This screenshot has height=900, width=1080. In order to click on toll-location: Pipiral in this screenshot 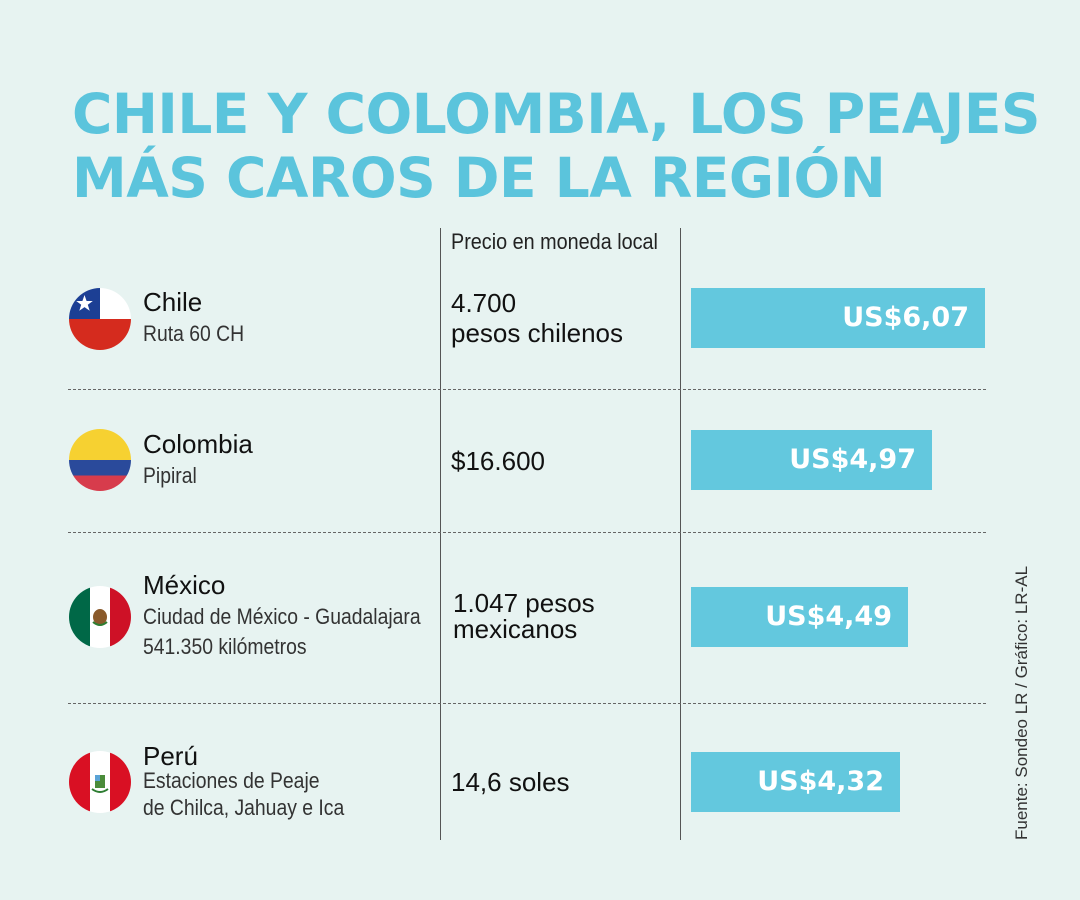, I will do `click(170, 476)`.